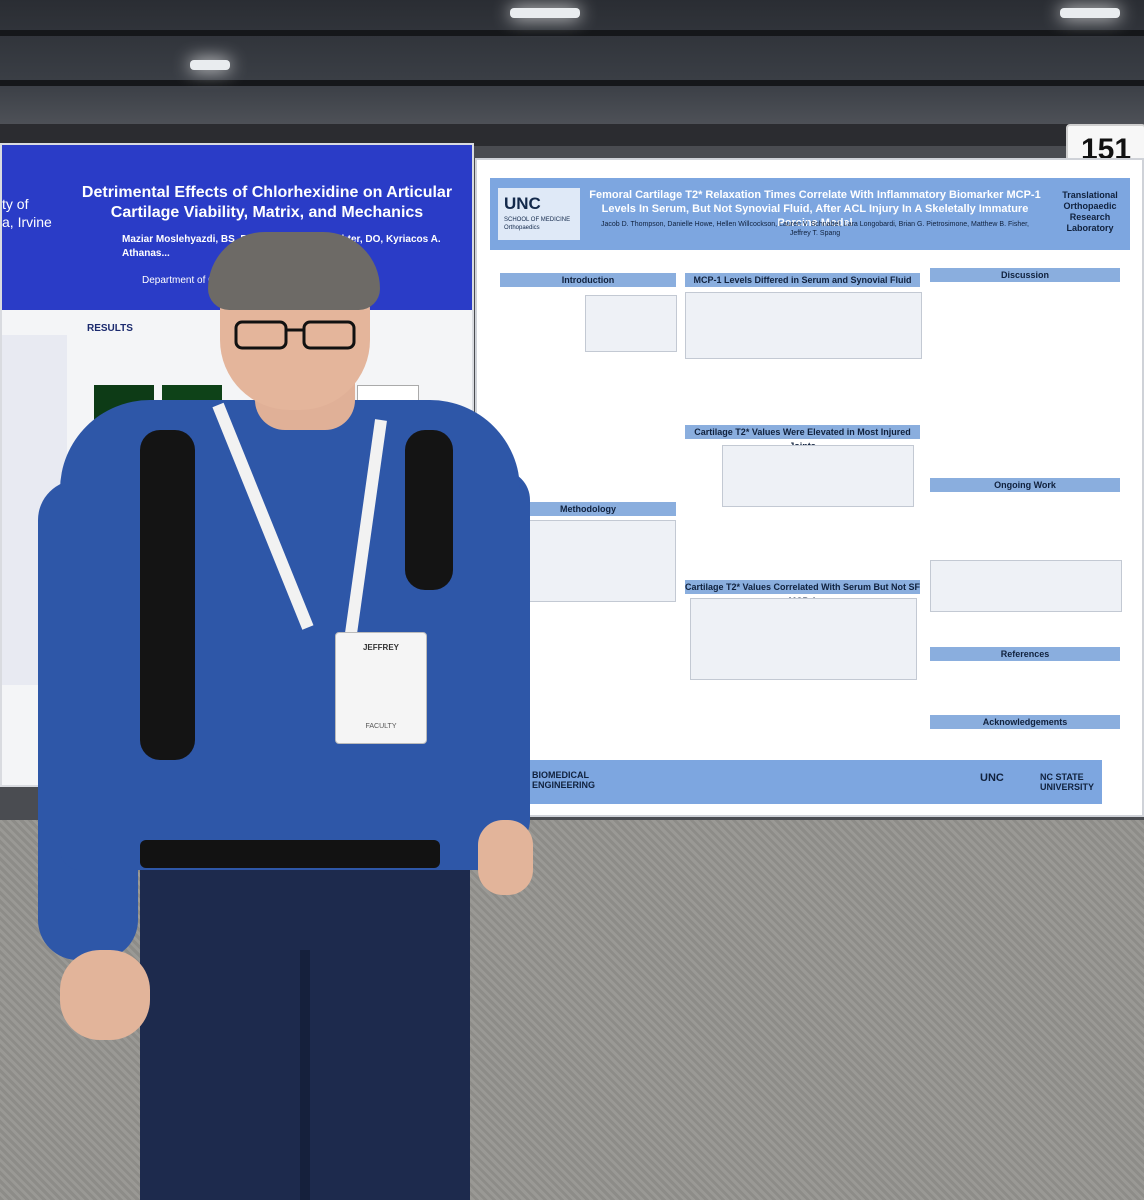  What do you see at coordinates (295, 335) in the screenshot?
I see `glasses-icon` at bounding box center [295, 335].